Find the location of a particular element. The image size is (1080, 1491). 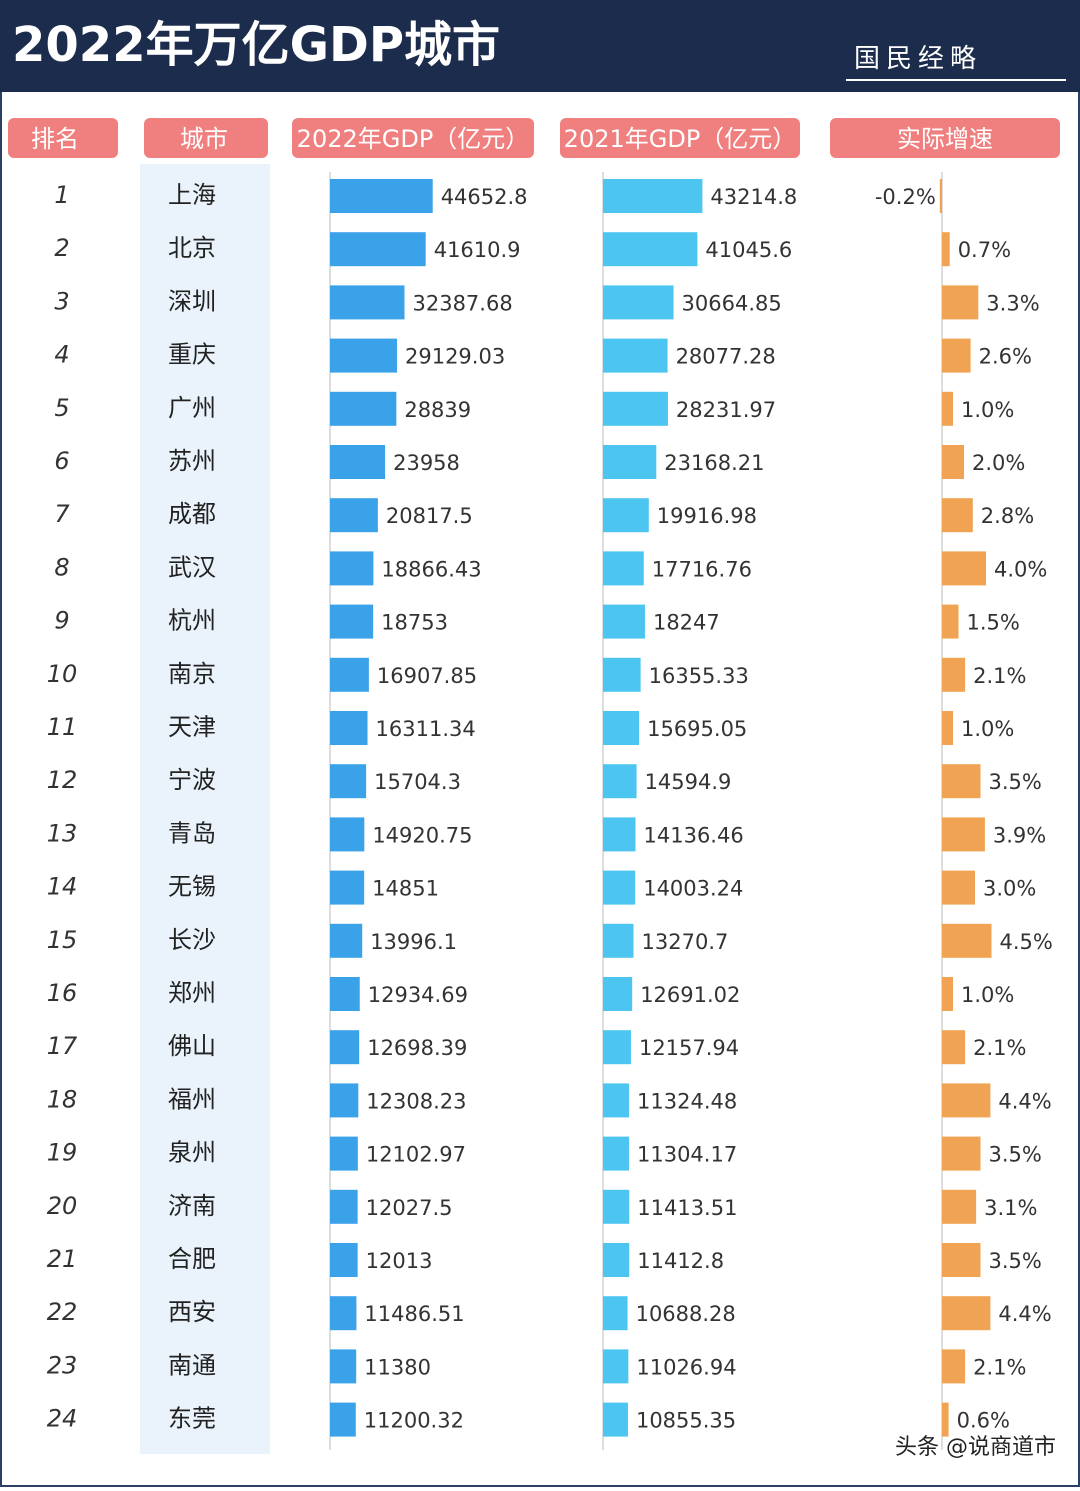

city: 杭州 is located at coordinates (192, 621).